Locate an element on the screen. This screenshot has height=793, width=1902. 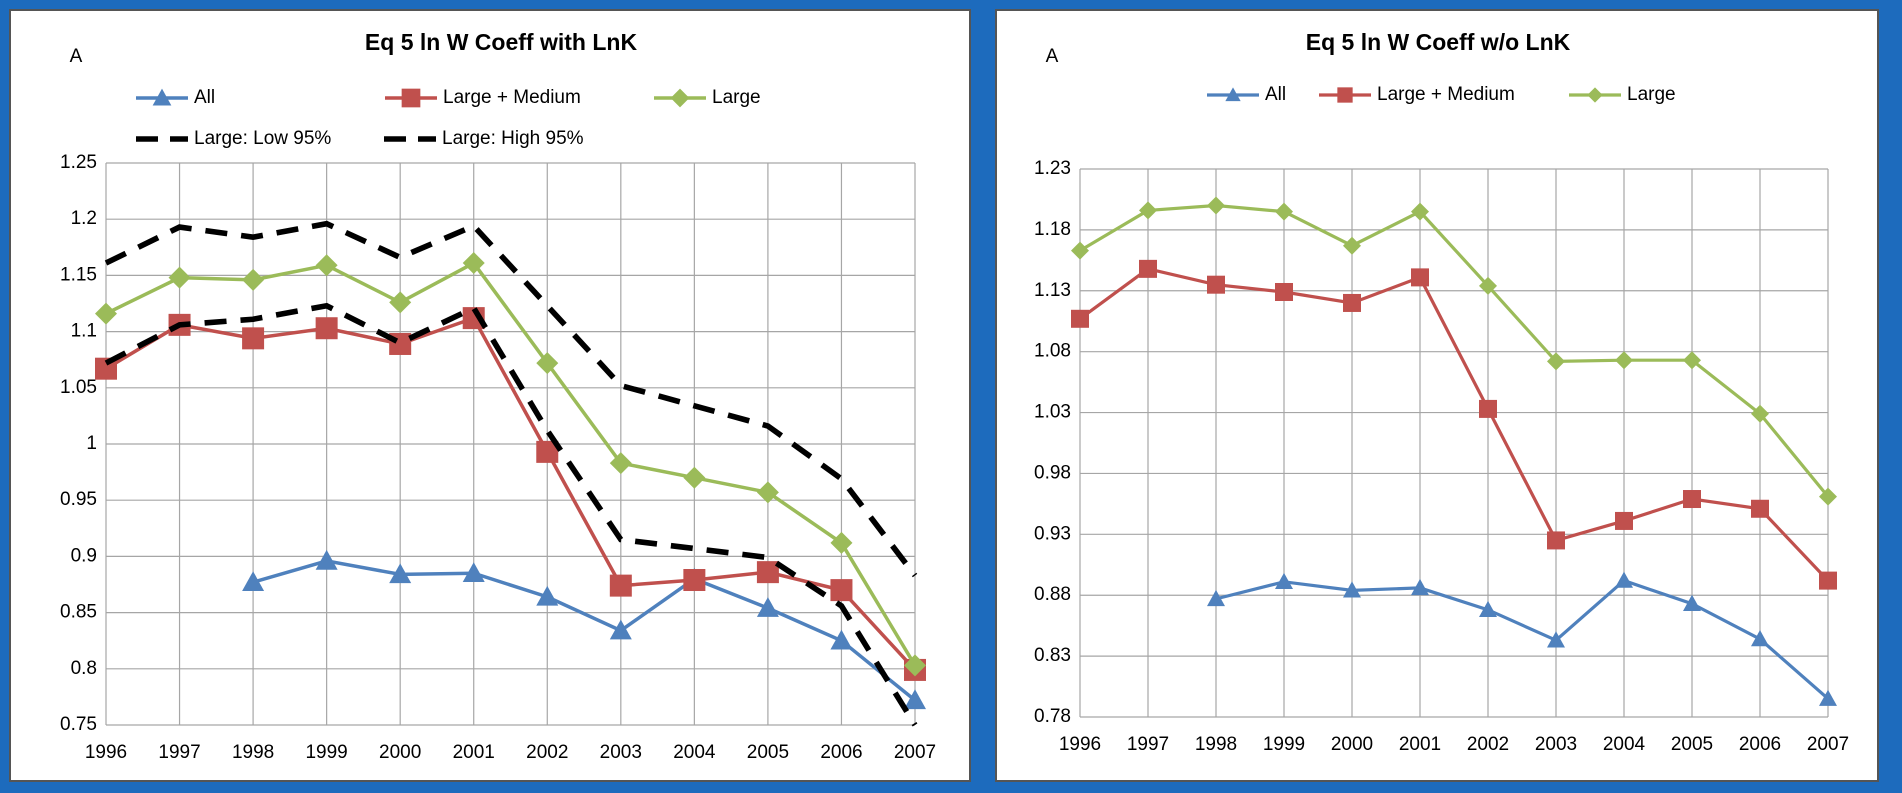
y-tick-label: 0.78 is located at coordinates (1052, 716).